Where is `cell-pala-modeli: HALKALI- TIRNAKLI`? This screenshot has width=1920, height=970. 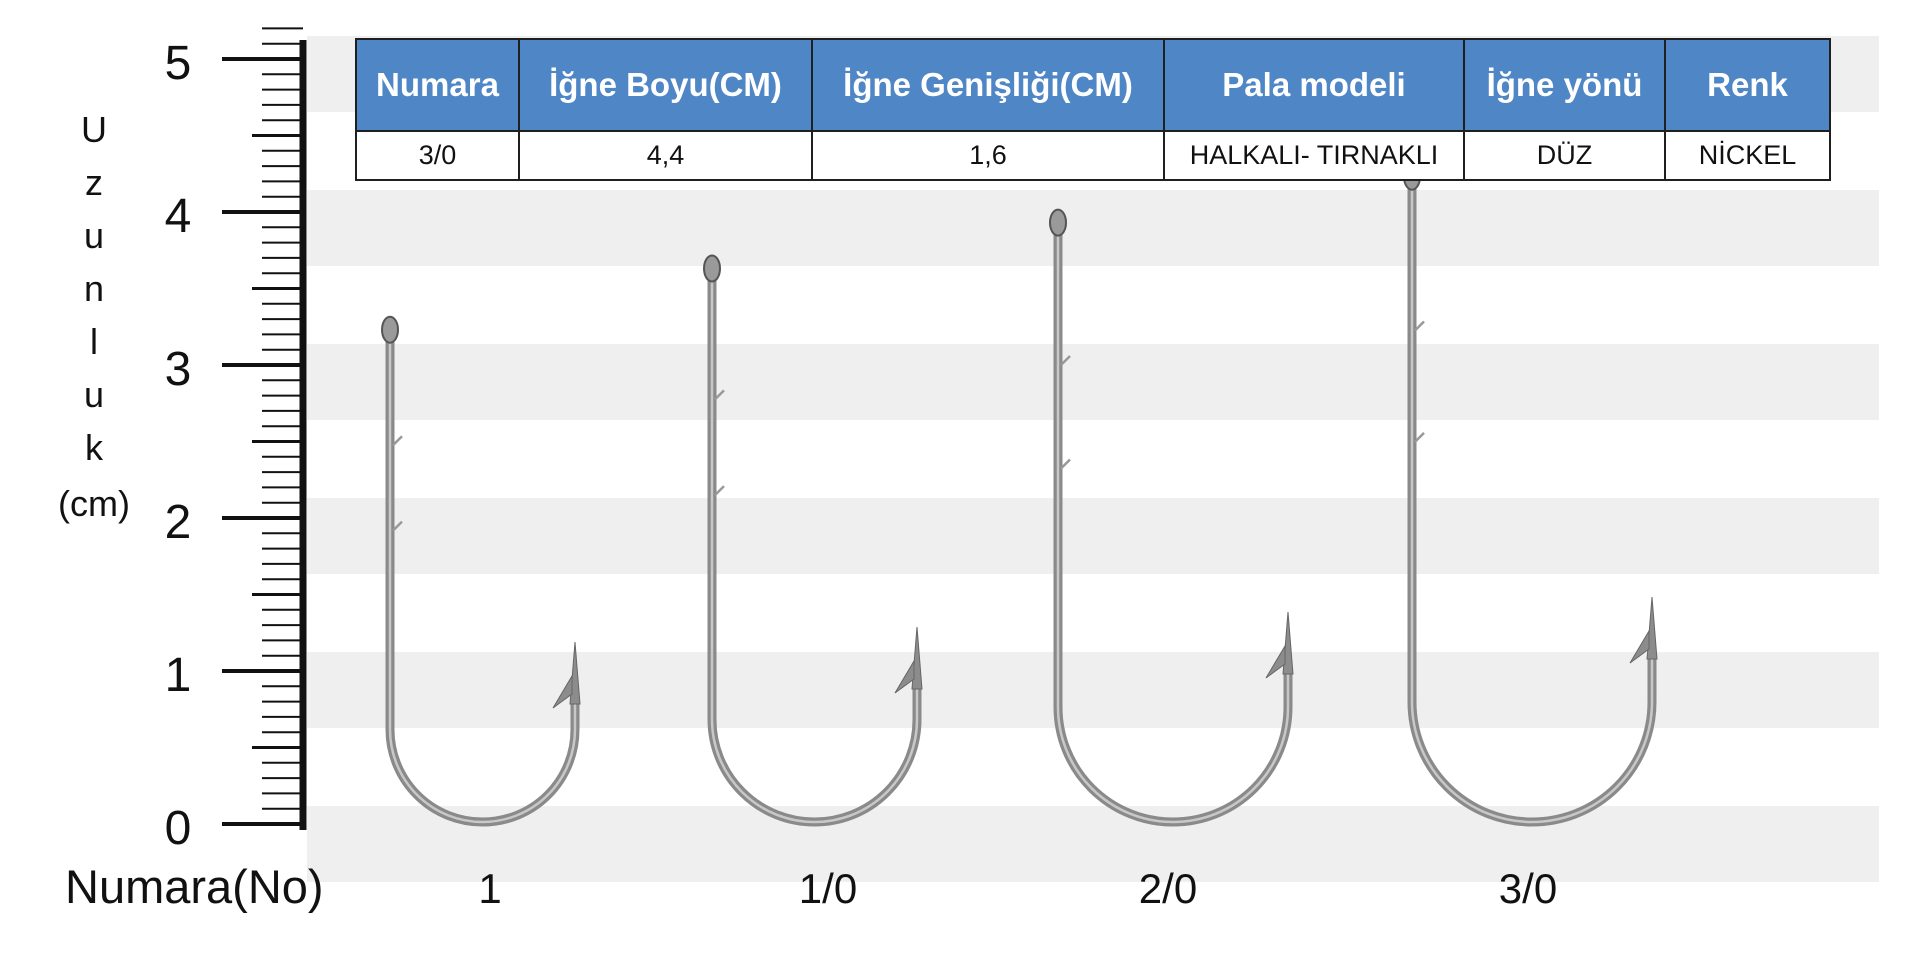
cell-pala-modeli: HALKALI- TIRNAKLI is located at coordinates (1314, 155).